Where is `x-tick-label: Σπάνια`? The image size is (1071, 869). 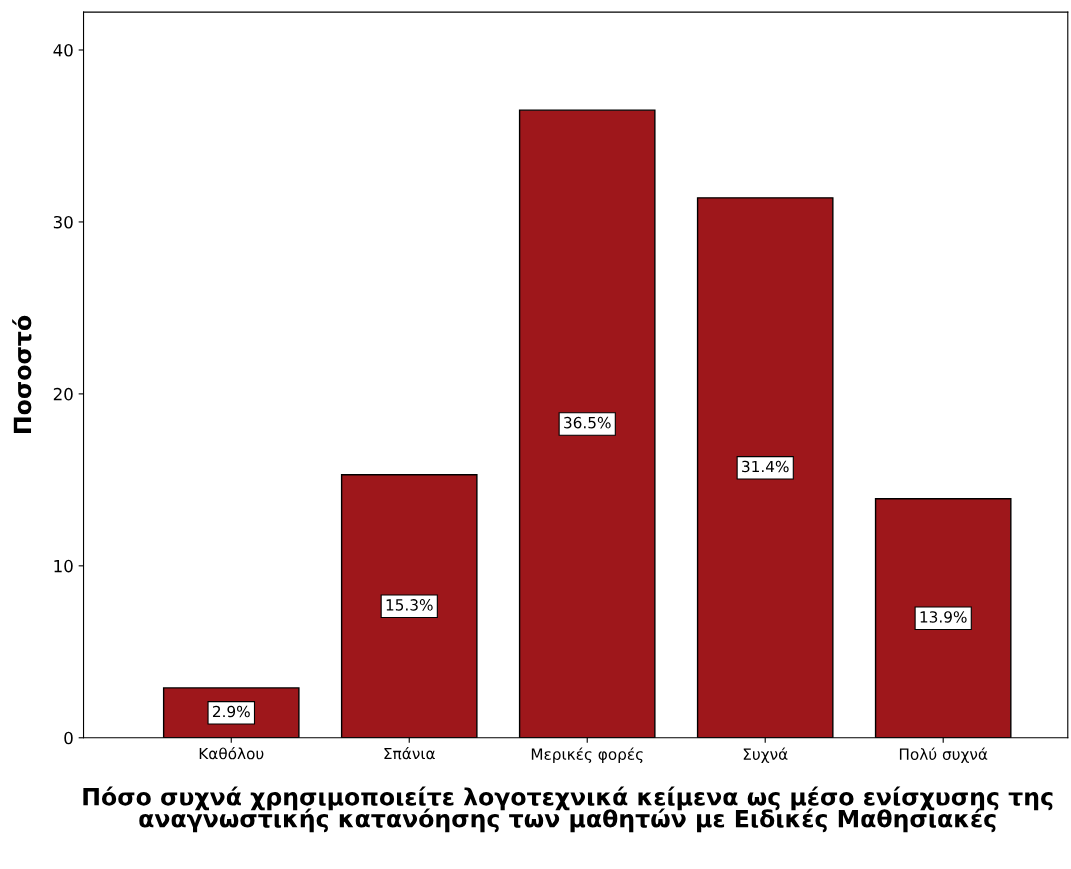
x-tick-label: Σπάνια is located at coordinates (409, 753).